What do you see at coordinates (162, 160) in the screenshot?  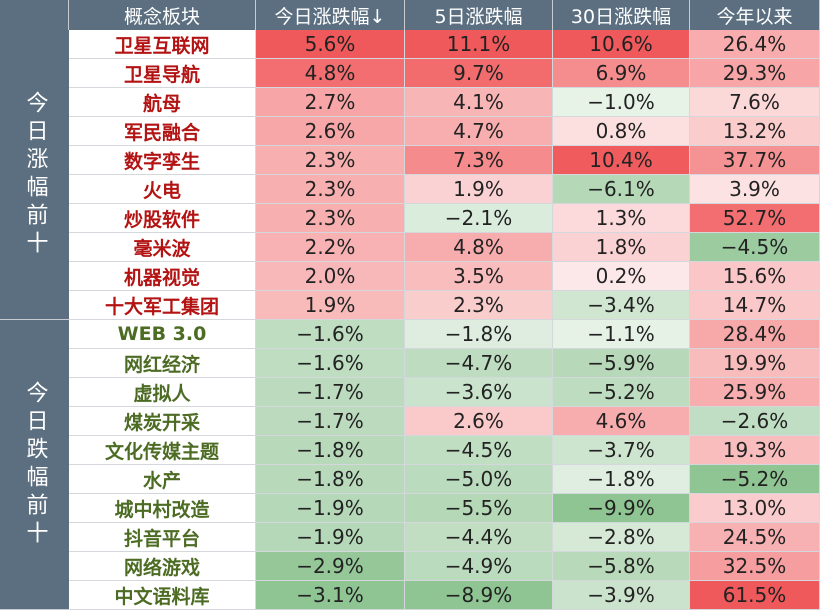 I see `sector-name: 数字孪生` at bounding box center [162, 160].